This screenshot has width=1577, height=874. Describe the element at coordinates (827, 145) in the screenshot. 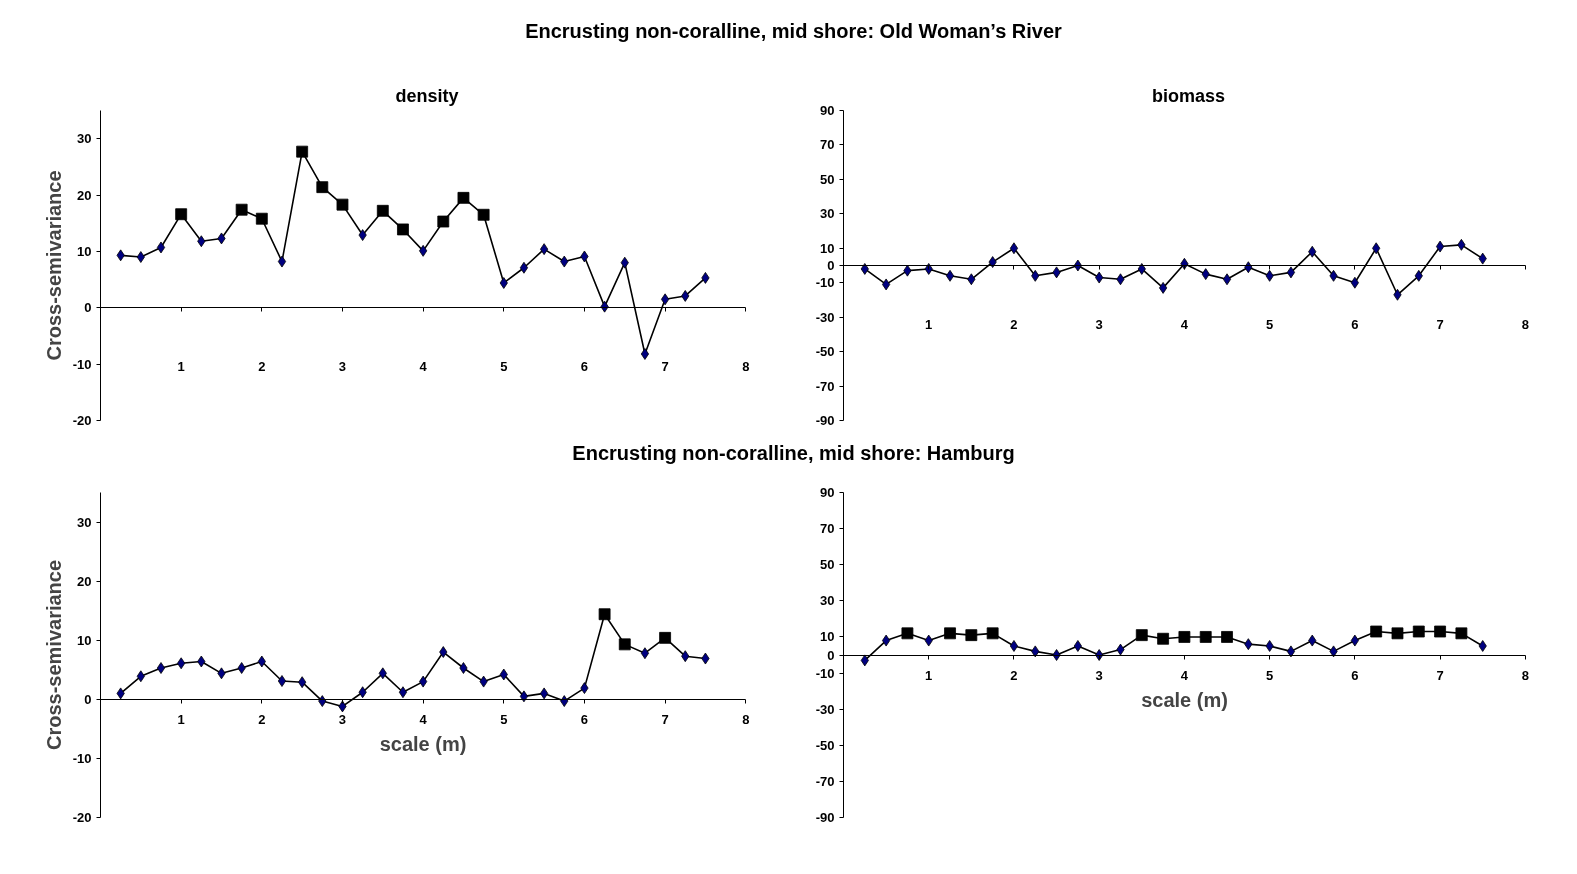

I see `y-tick-label: 70` at that location.